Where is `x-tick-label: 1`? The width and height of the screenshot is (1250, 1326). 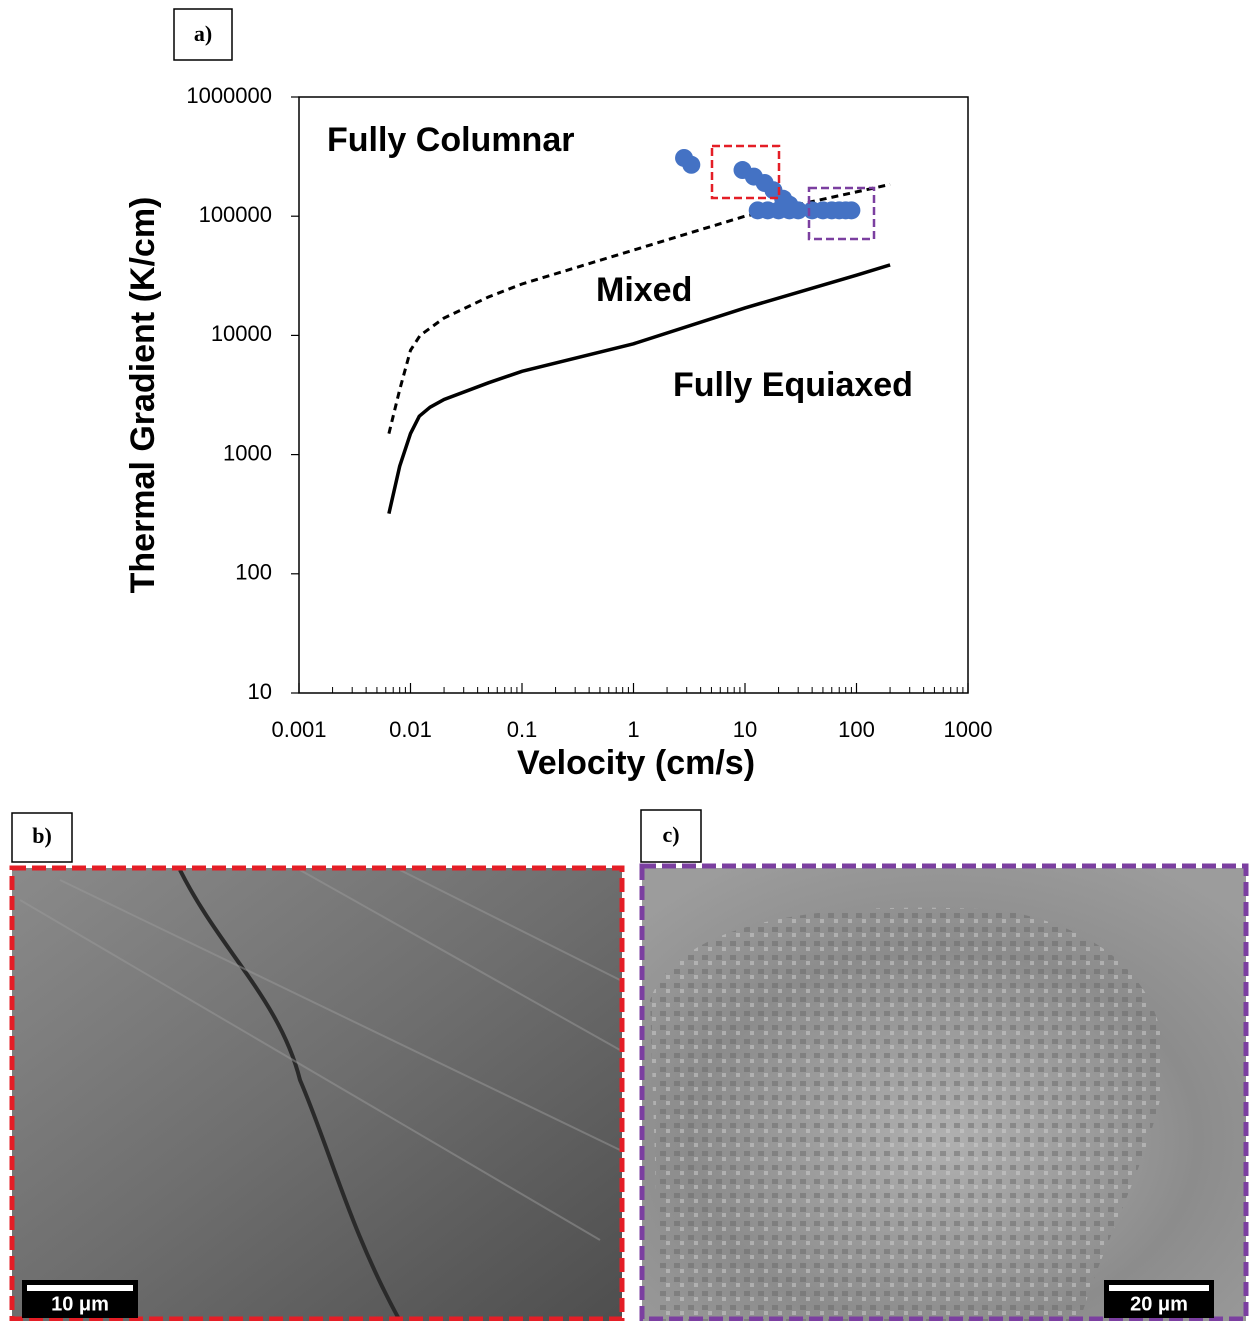
x-tick-label: 1 is located at coordinates (633, 729).